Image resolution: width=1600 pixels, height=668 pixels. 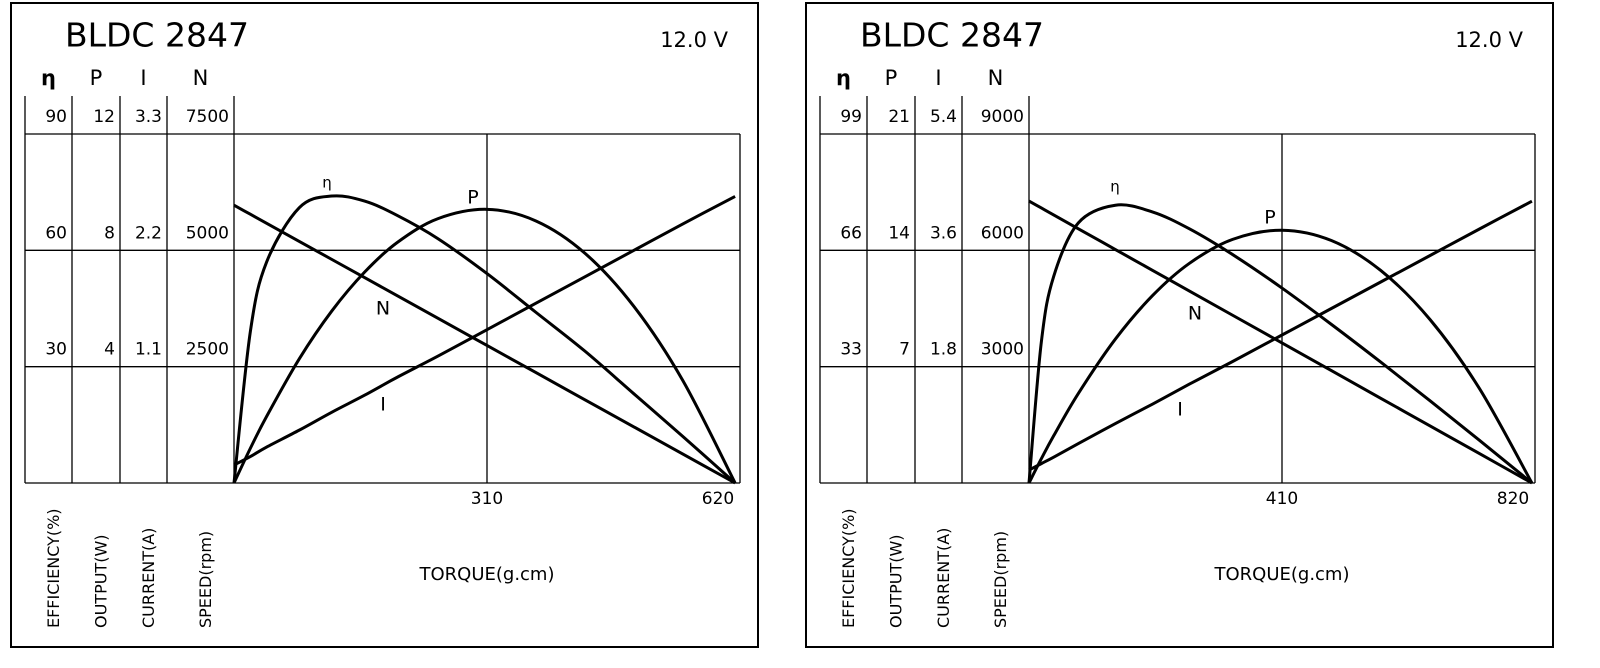 What do you see at coordinates (104, 117) in the screenshot?
I see `y-tick-label: 12` at bounding box center [104, 117].